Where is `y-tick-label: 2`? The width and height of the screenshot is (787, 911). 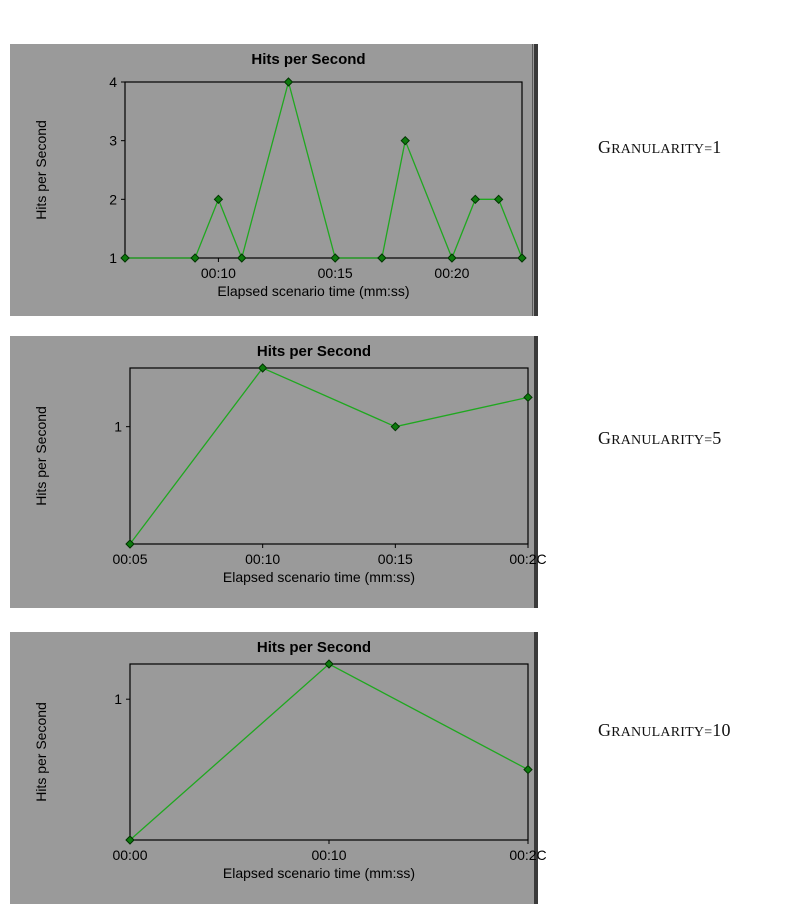
y-tick-label: 2 is located at coordinates (113, 199).